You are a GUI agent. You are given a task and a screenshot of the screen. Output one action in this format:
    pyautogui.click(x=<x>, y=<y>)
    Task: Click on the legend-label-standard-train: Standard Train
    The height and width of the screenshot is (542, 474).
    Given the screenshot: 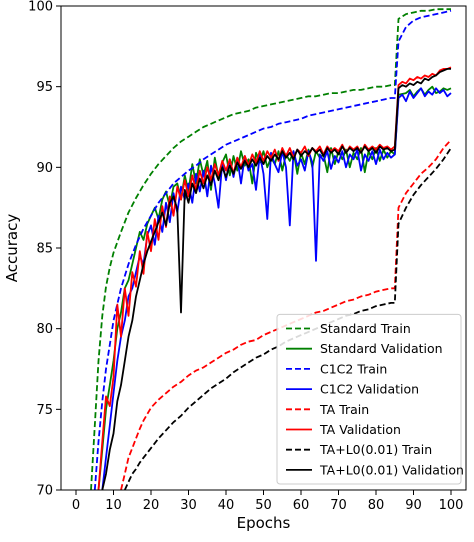 What is the action you would take?
    pyautogui.click(x=365, y=328)
    